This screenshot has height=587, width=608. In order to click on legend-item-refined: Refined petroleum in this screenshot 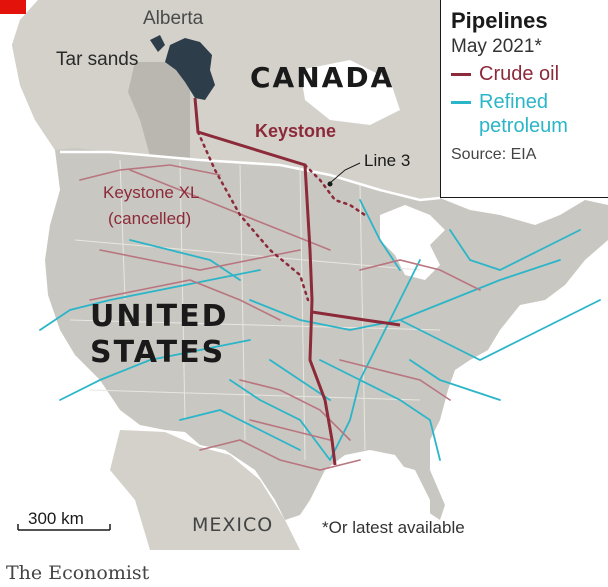, I will do `click(524, 114)`.